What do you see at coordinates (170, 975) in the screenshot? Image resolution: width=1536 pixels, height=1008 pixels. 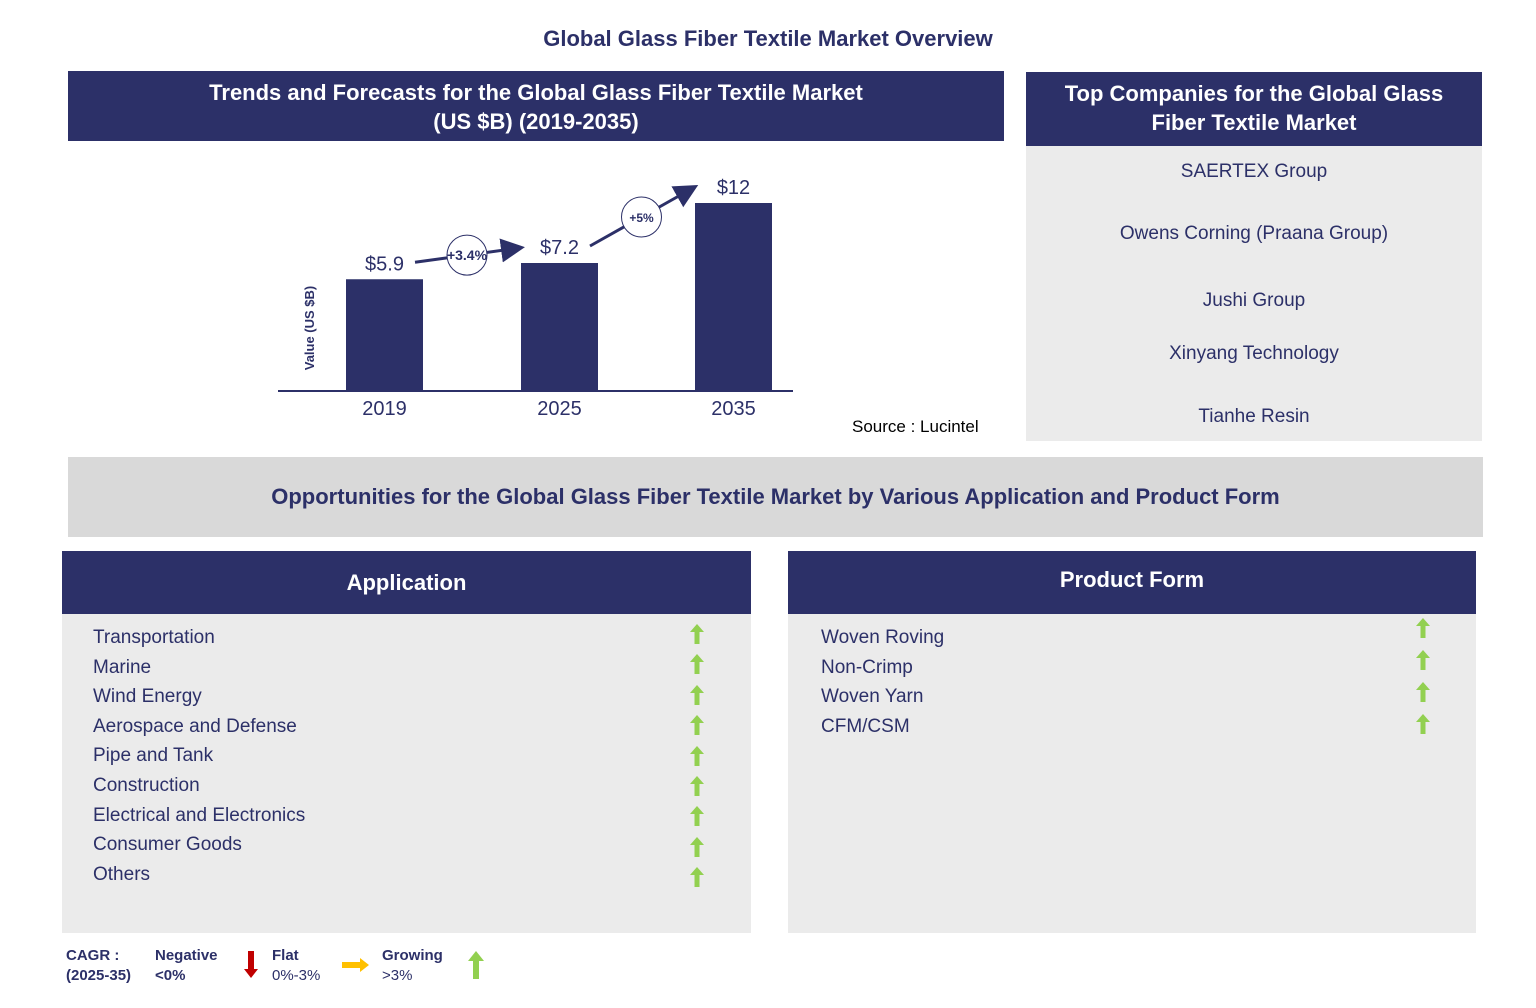 I see `legend-negative-range: <0%` at bounding box center [170, 975].